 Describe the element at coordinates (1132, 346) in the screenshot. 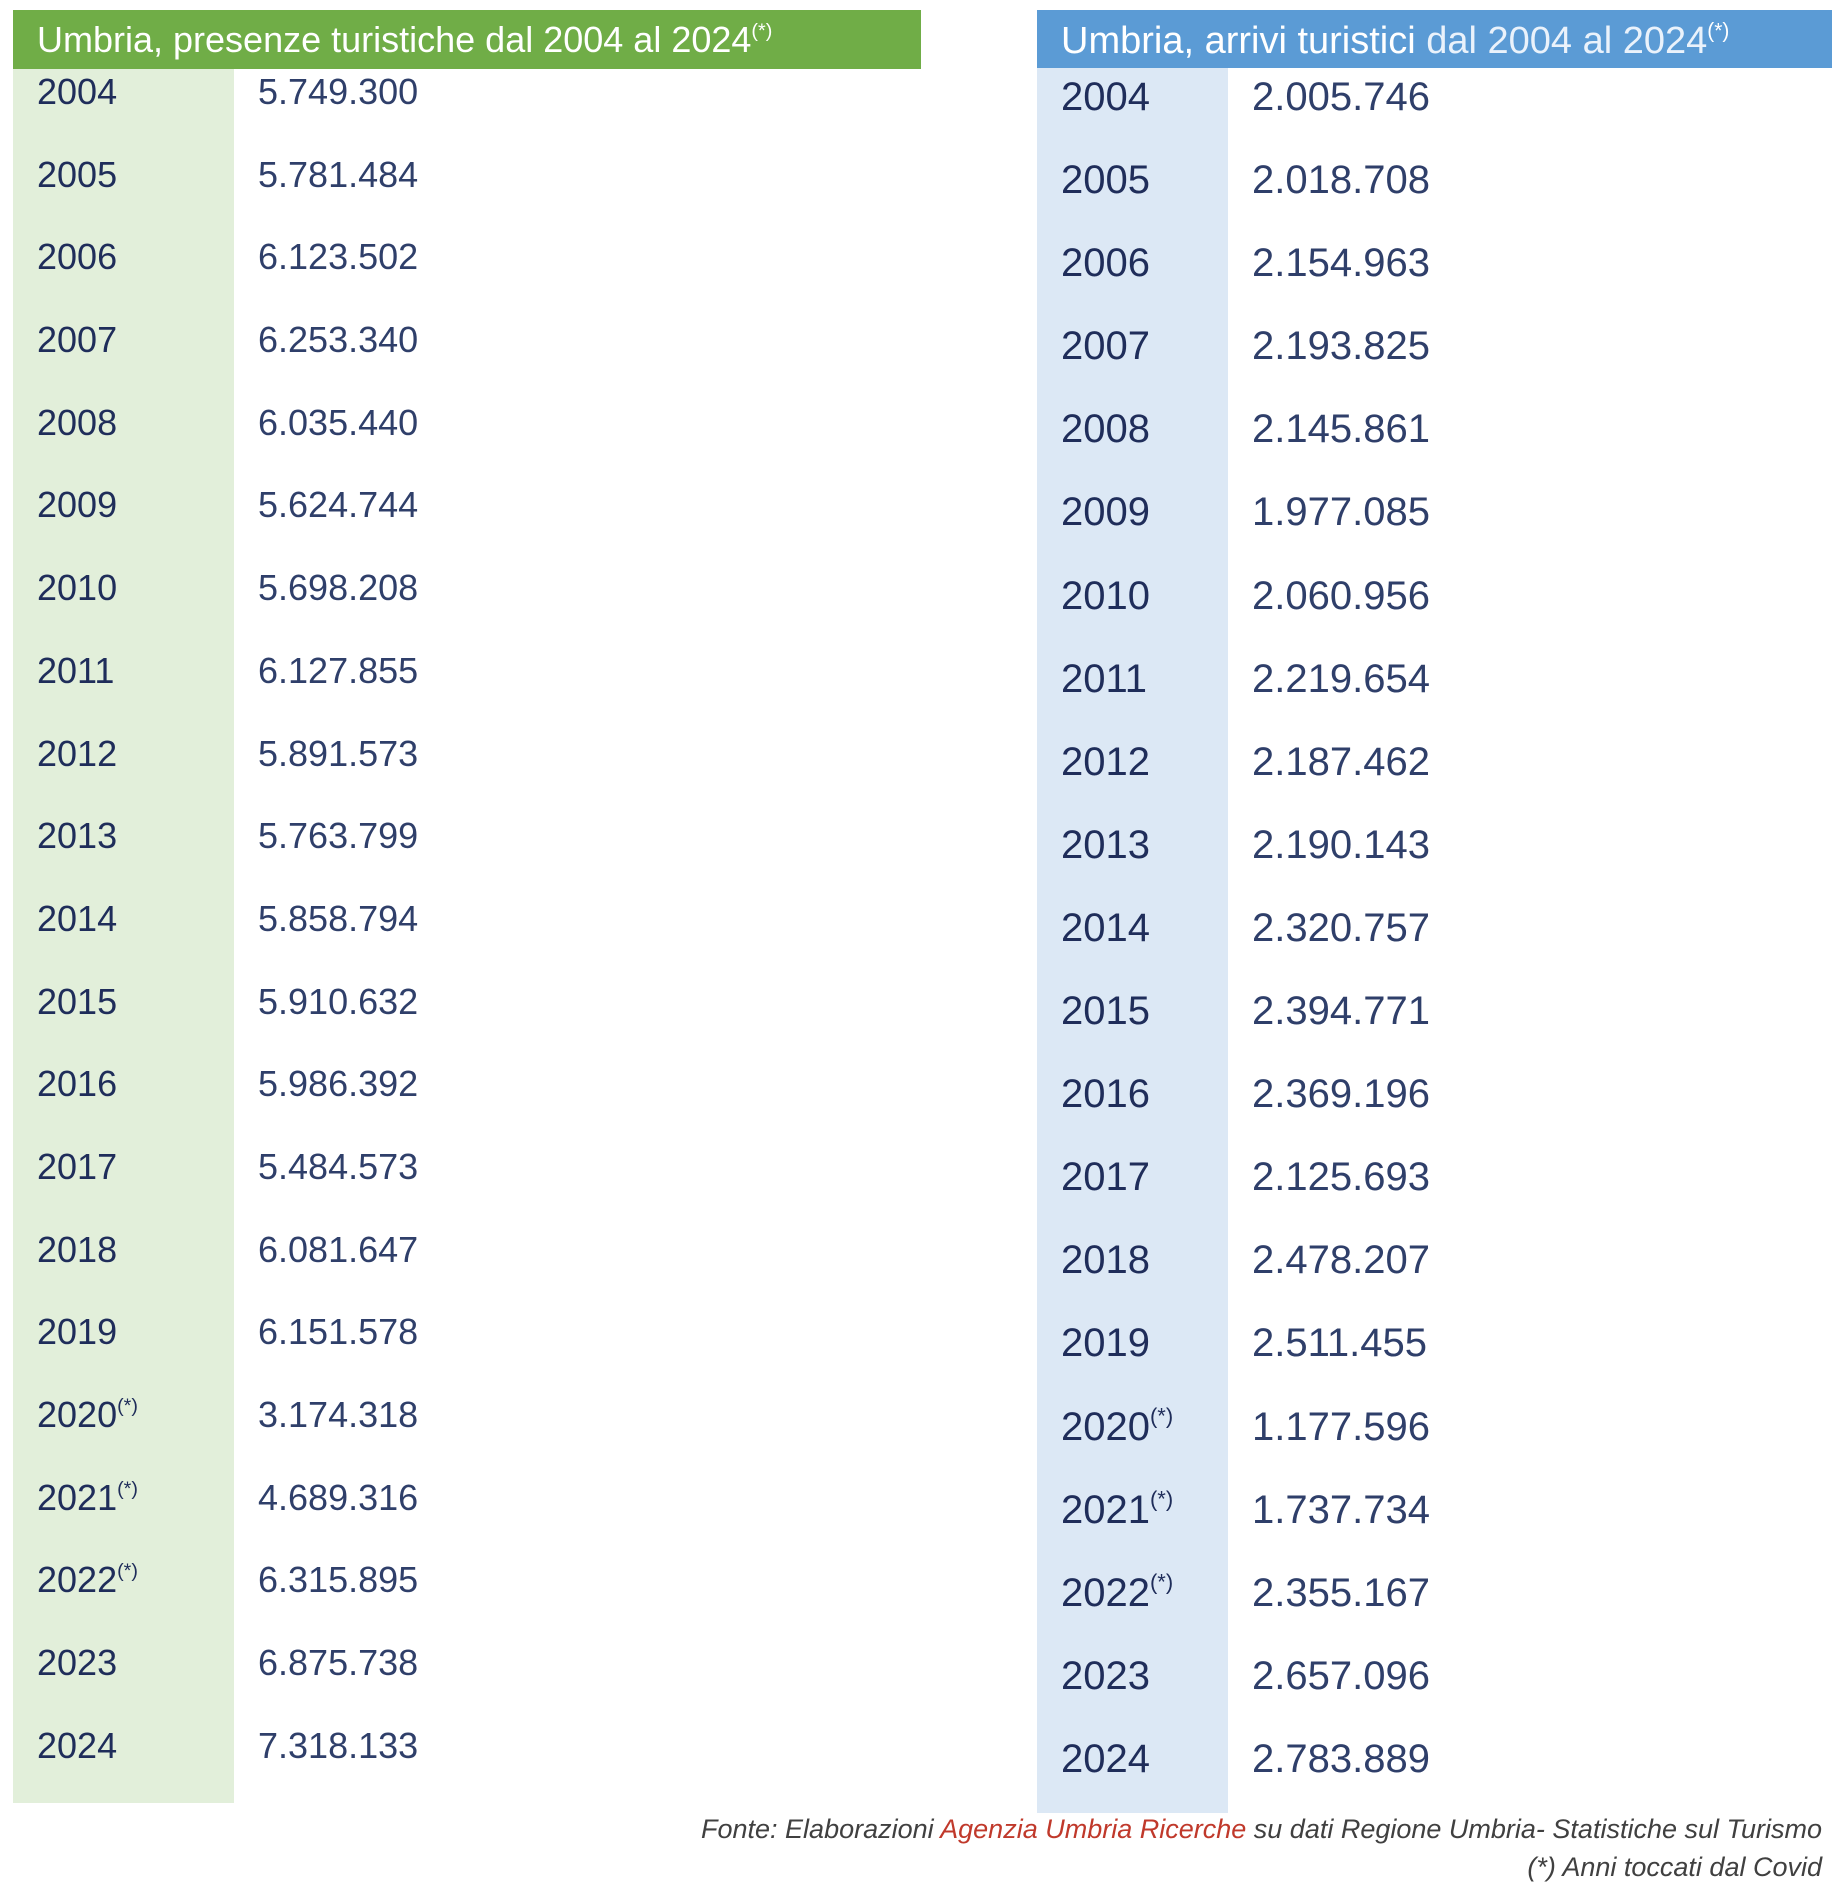

I see `arrivi-year-cell: 2007` at that location.